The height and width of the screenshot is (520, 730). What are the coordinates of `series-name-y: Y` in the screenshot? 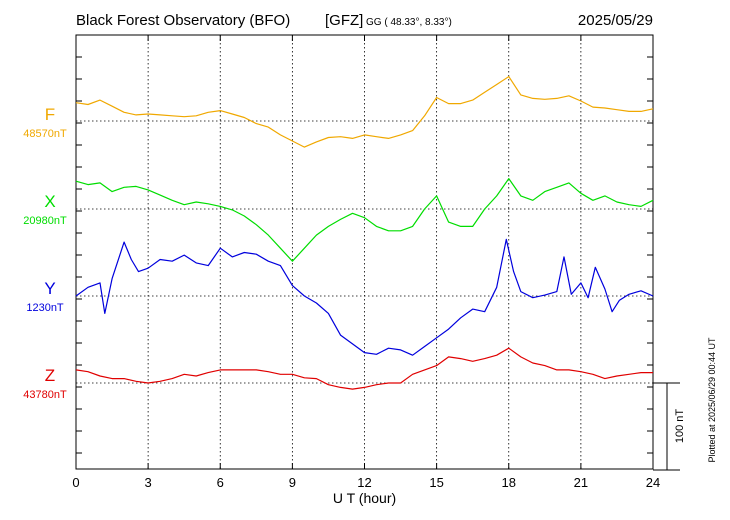 It's located at (49, 288).